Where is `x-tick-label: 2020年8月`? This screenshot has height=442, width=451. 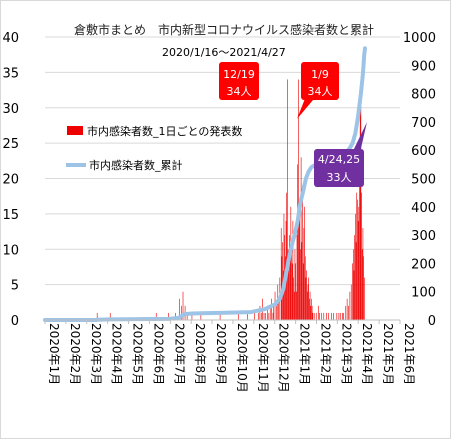
x-tick-label: 2020年8月 is located at coordinates (200, 354).